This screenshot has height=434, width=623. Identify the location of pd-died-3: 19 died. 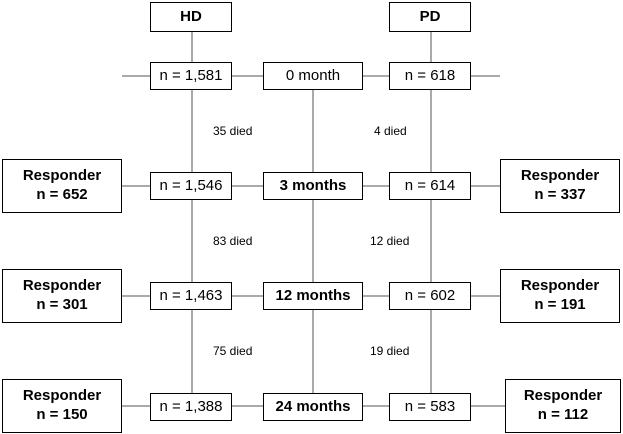
(390, 351).